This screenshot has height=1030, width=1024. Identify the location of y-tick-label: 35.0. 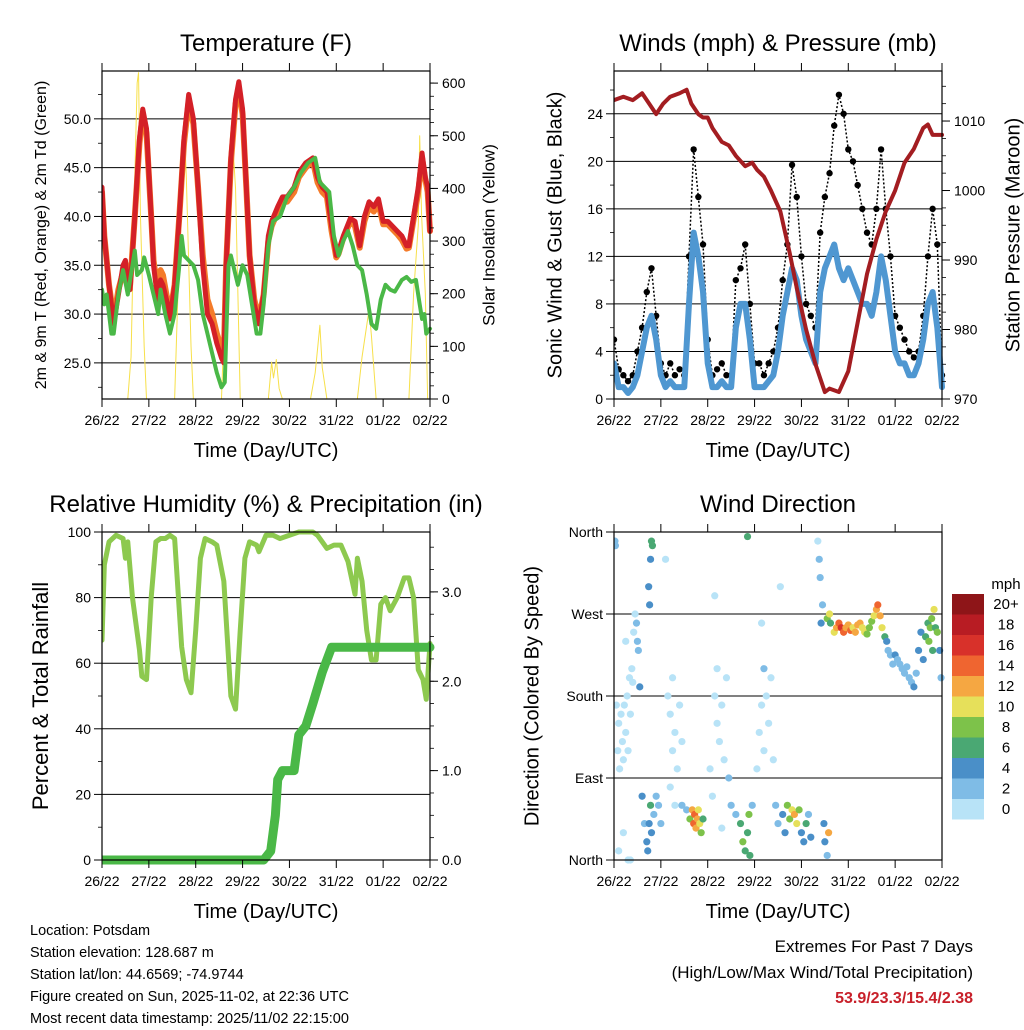
(77, 265).